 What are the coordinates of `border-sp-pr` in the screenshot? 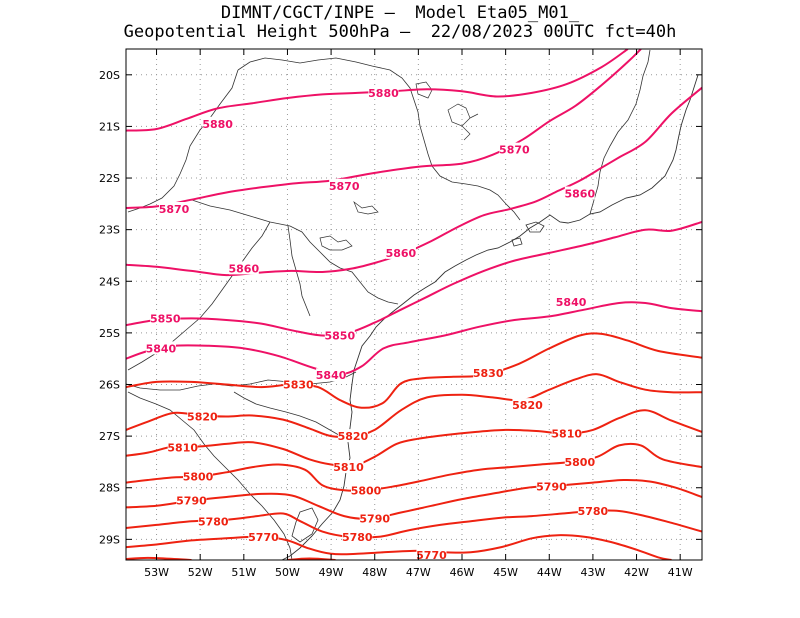 It's located at (295, 252).